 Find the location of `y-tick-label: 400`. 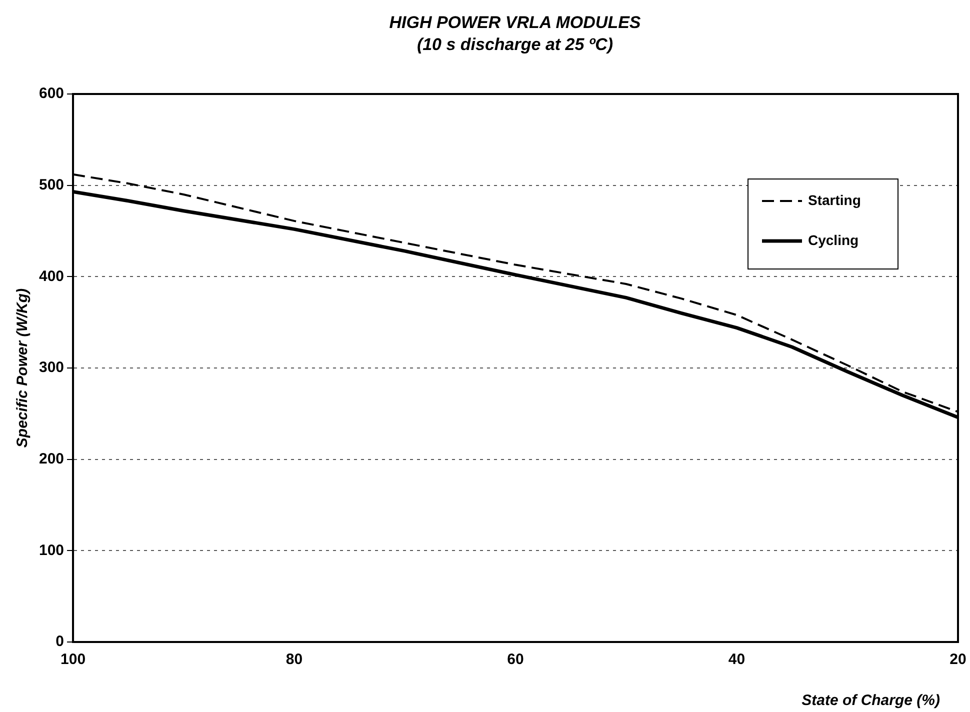

y-tick-label: 400 is located at coordinates (51, 276).